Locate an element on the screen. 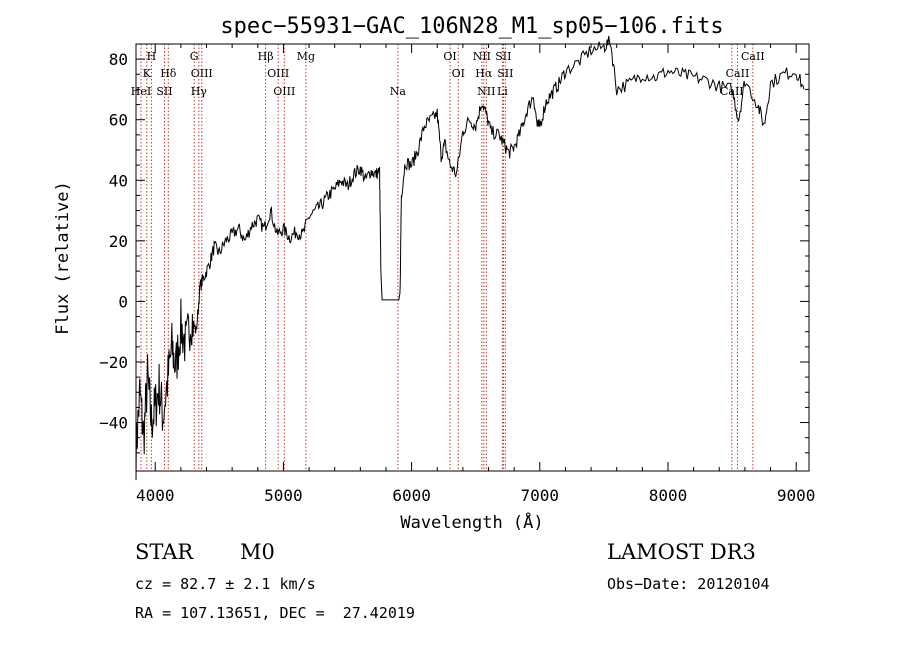  redshift-velocity: cz = 82.7 ± 2.1 km/s is located at coordinates (225, 584).